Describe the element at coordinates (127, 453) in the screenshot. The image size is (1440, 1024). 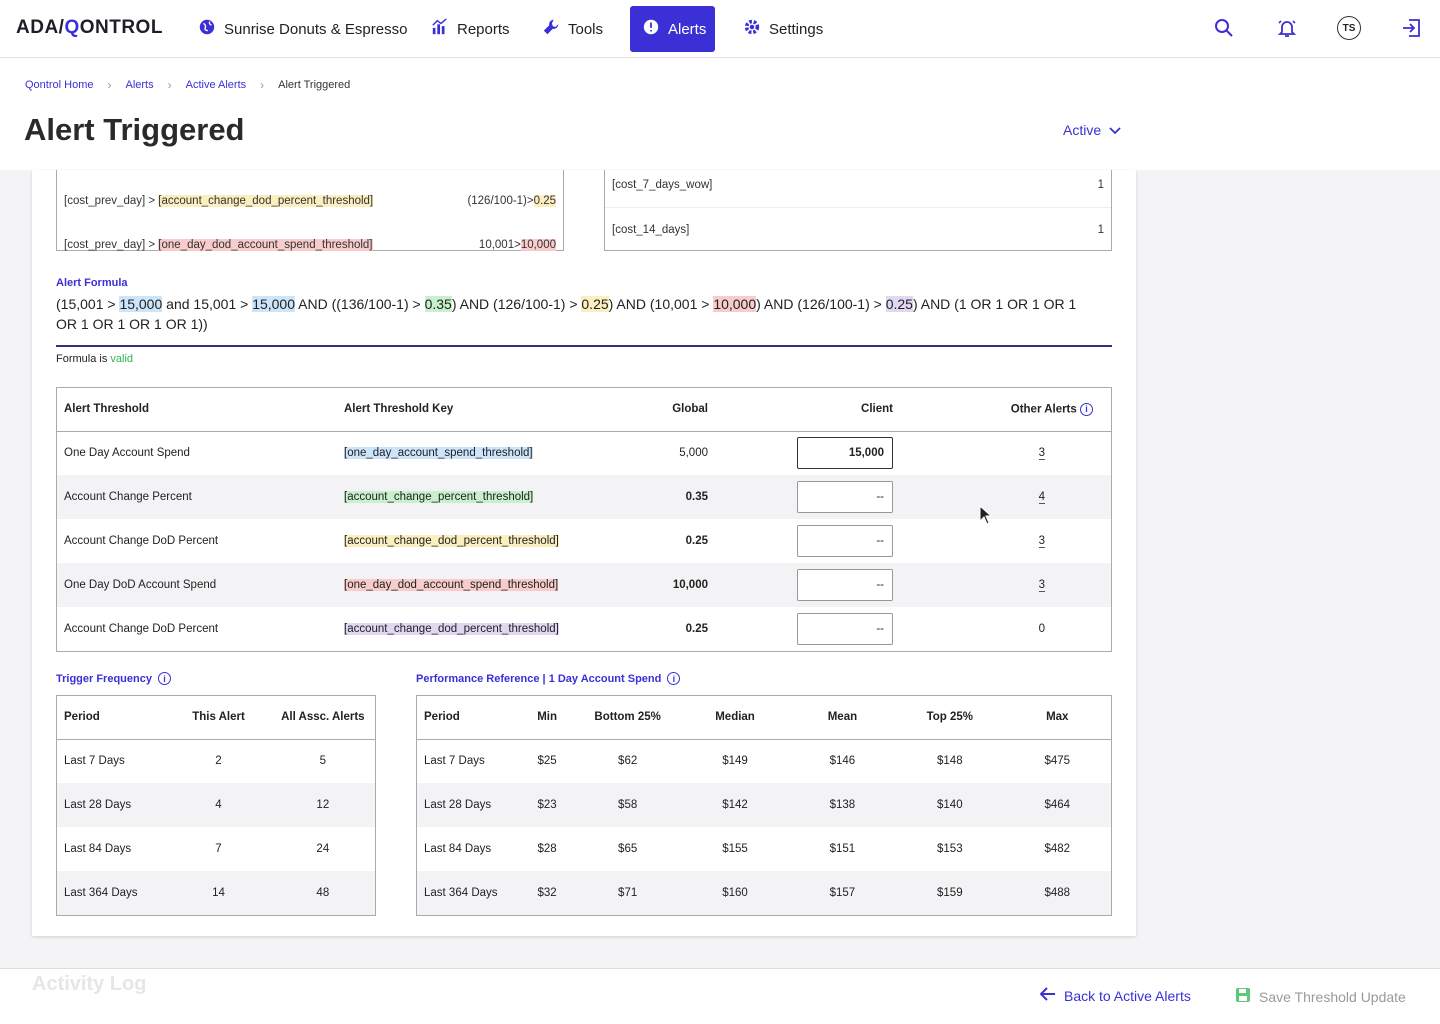
I see `threshold-name: One Day Account Spend` at that location.